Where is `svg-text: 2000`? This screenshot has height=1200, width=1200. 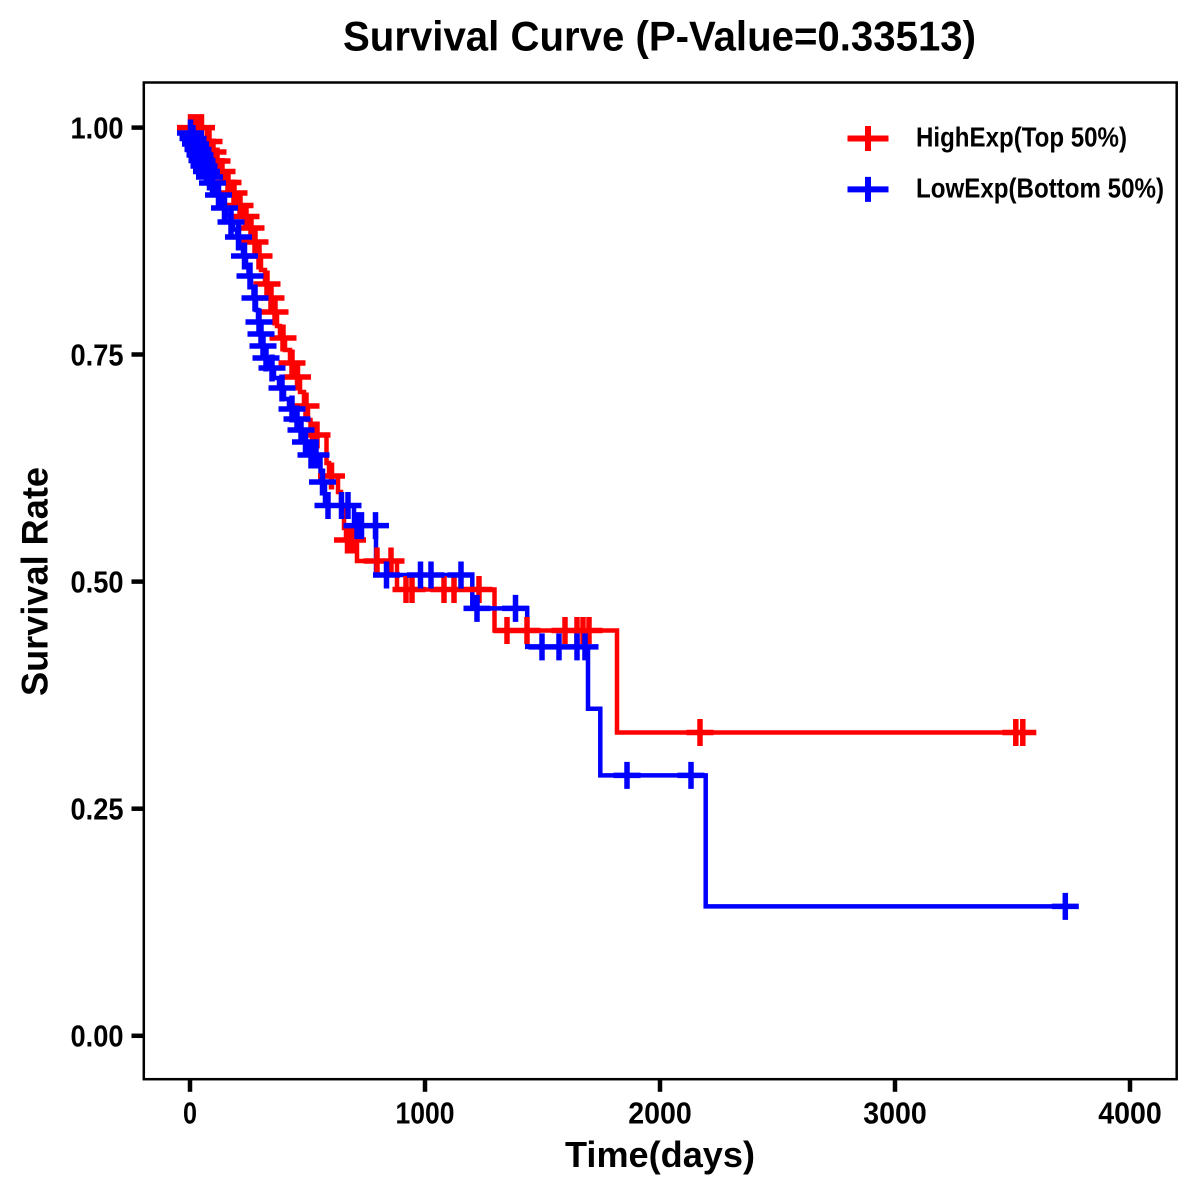 svg-text: 2000 is located at coordinates (660, 1113).